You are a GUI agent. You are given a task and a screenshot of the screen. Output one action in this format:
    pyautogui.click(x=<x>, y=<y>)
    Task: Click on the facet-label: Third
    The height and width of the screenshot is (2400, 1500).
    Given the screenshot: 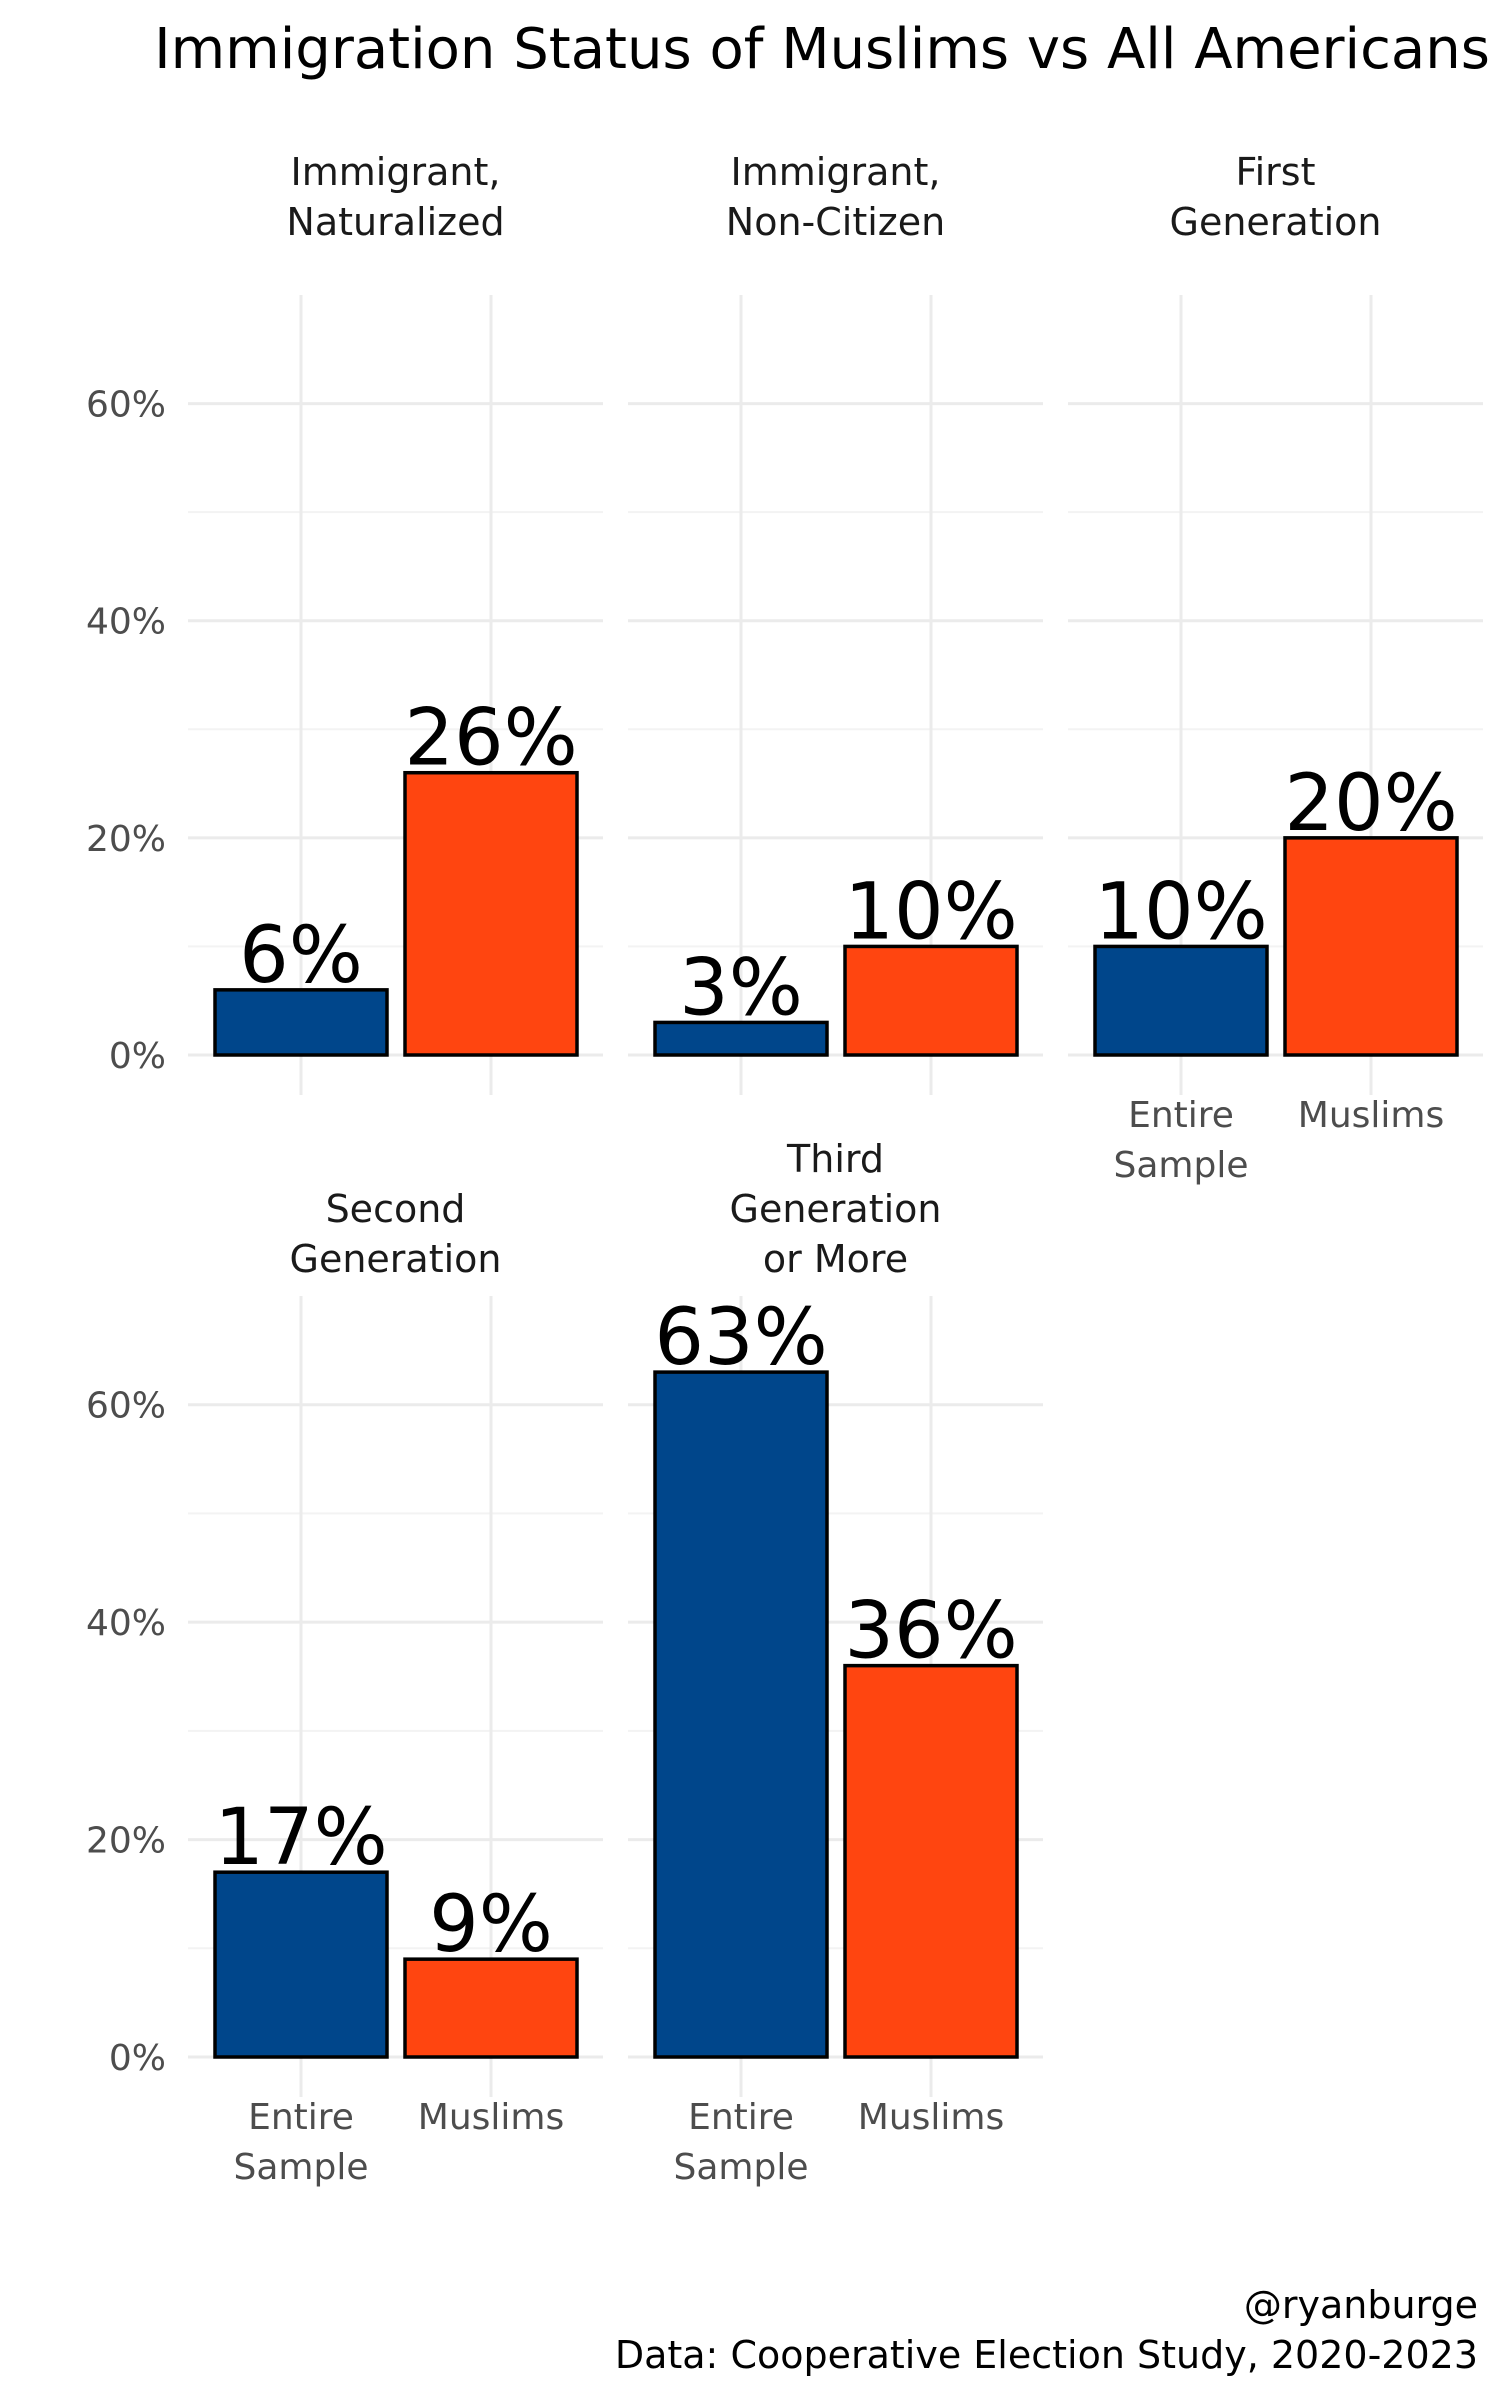 What is the action you would take?
    pyautogui.click(x=835, y=1159)
    